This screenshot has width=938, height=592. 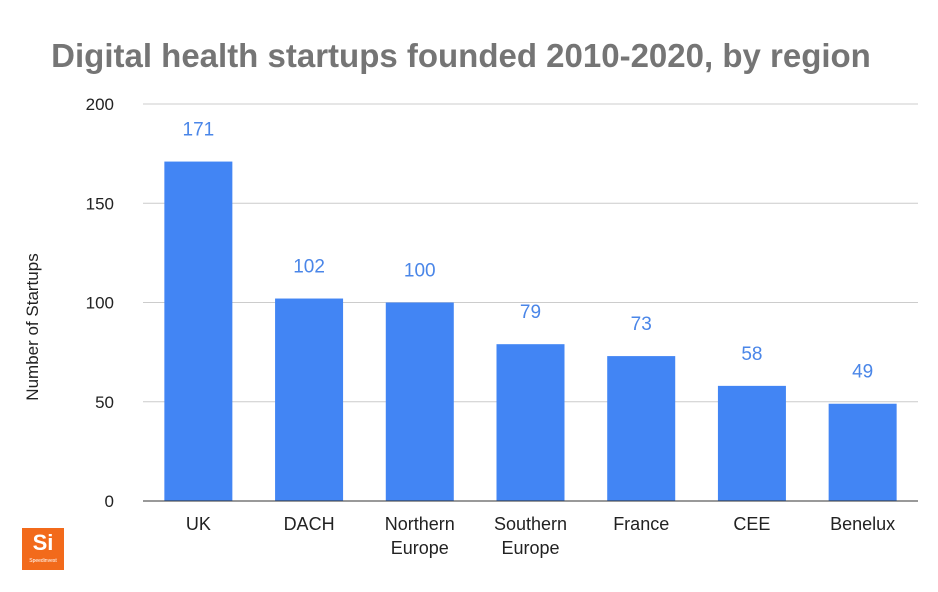 I want to click on x-tick-label: DACH, so click(x=309, y=524).